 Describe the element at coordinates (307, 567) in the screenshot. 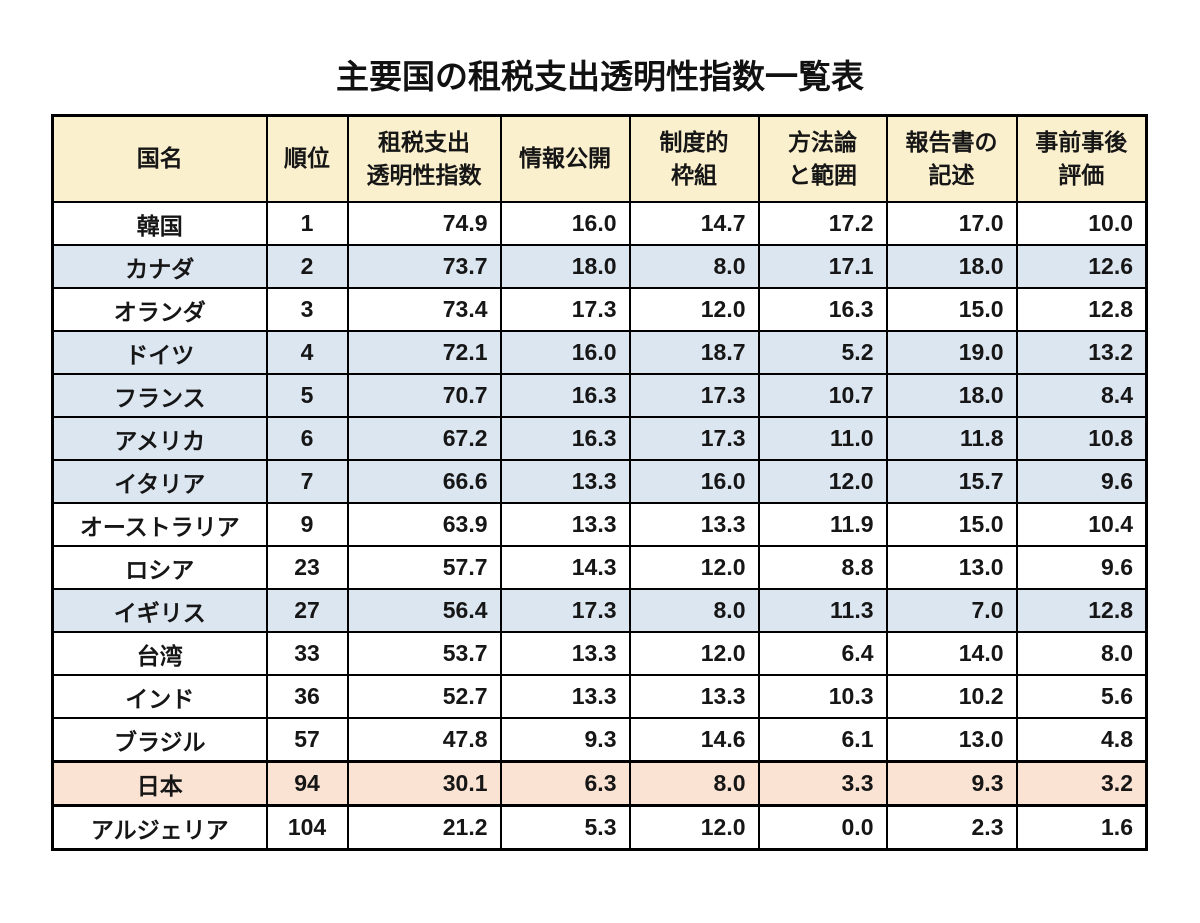

I see `rank-cell: 23` at that location.